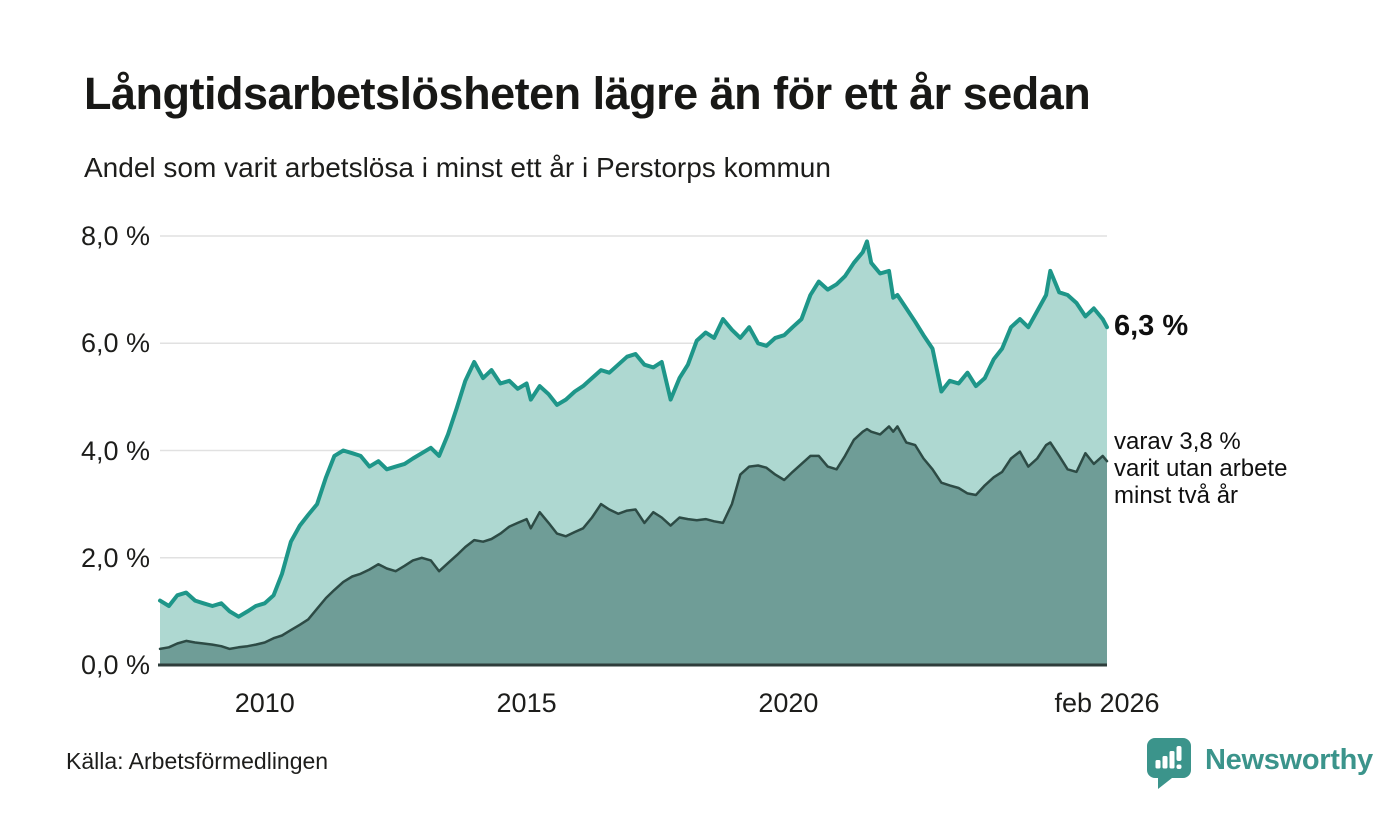 The height and width of the screenshot is (840, 1400). Describe the element at coordinates (115, 557) in the screenshot. I see `y-tick-label: 2,0 %` at that location.